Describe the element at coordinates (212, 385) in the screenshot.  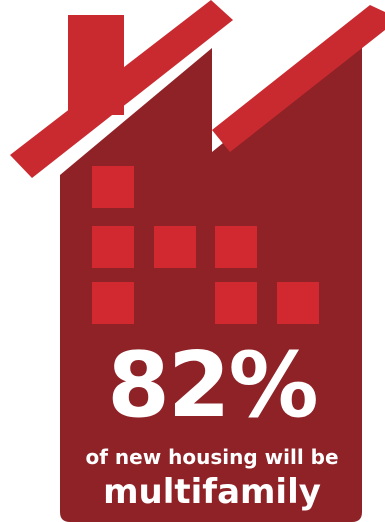
I see `stat-value: 82%` at that location.